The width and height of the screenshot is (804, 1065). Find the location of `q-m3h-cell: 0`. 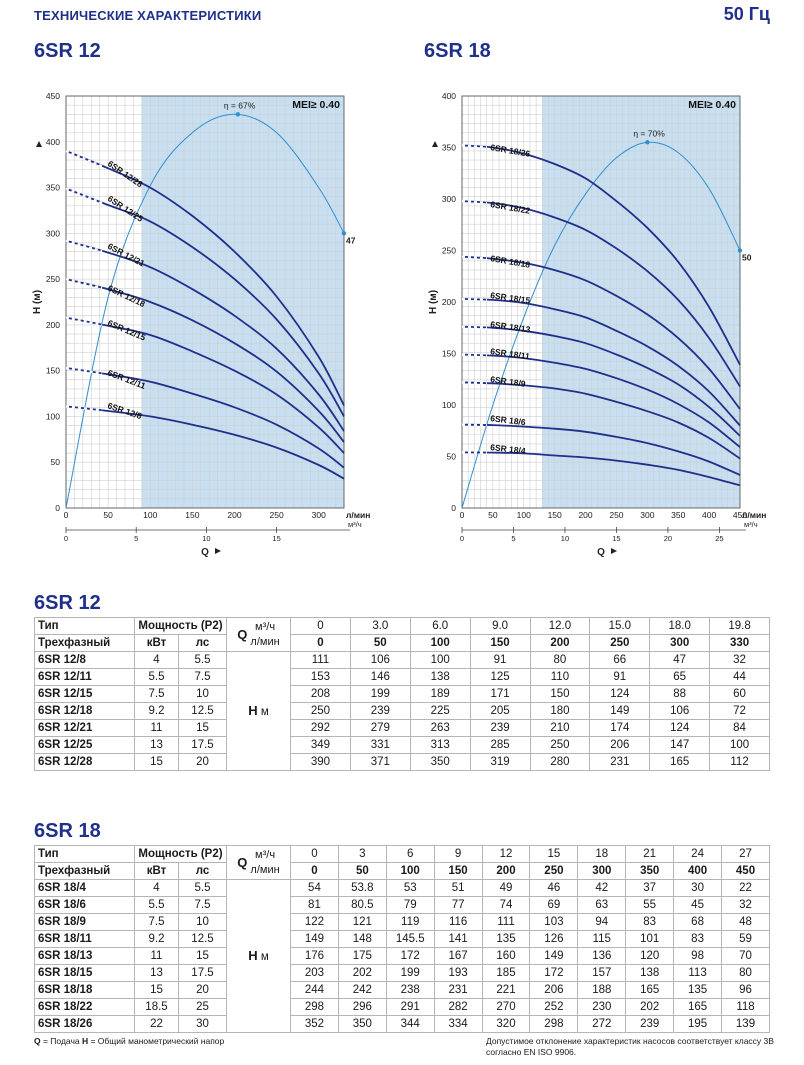

q-m3h-cell: 0 is located at coordinates (314, 854).